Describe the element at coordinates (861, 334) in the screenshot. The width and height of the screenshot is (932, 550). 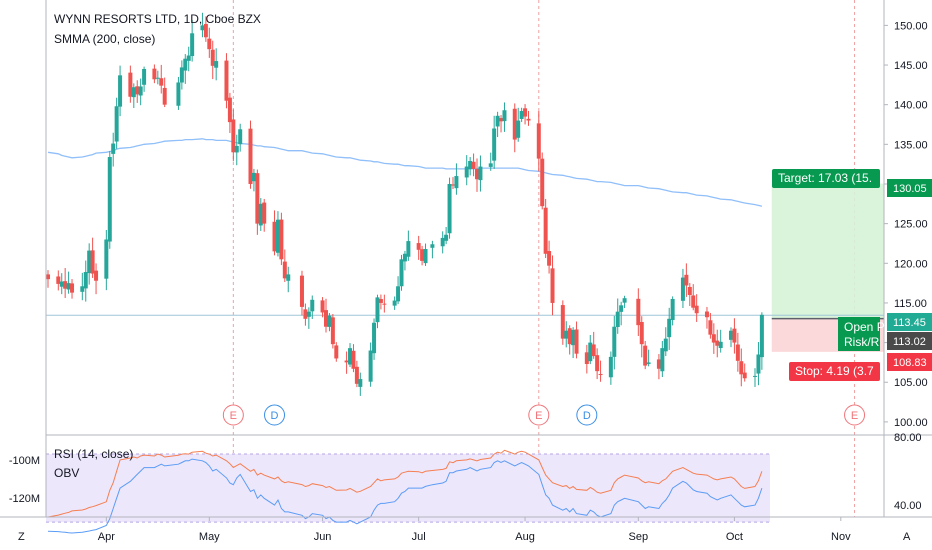
I see `open-position-label: Open P Risk/R` at that location.